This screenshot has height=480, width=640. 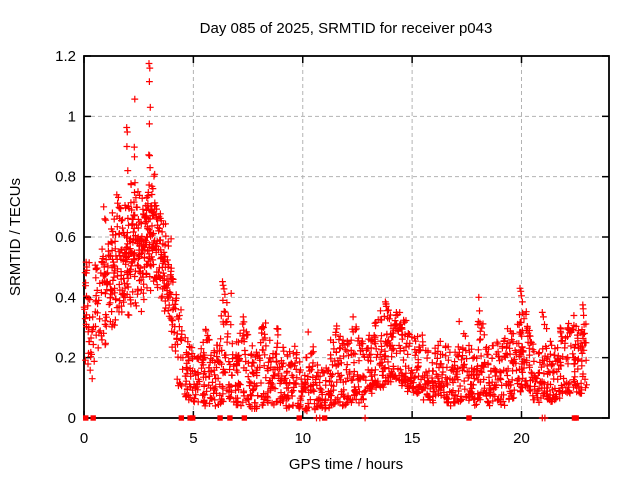 What do you see at coordinates (65, 358) in the screenshot?
I see `y-tick-label: 0.2` at bounding box center [65, 358].